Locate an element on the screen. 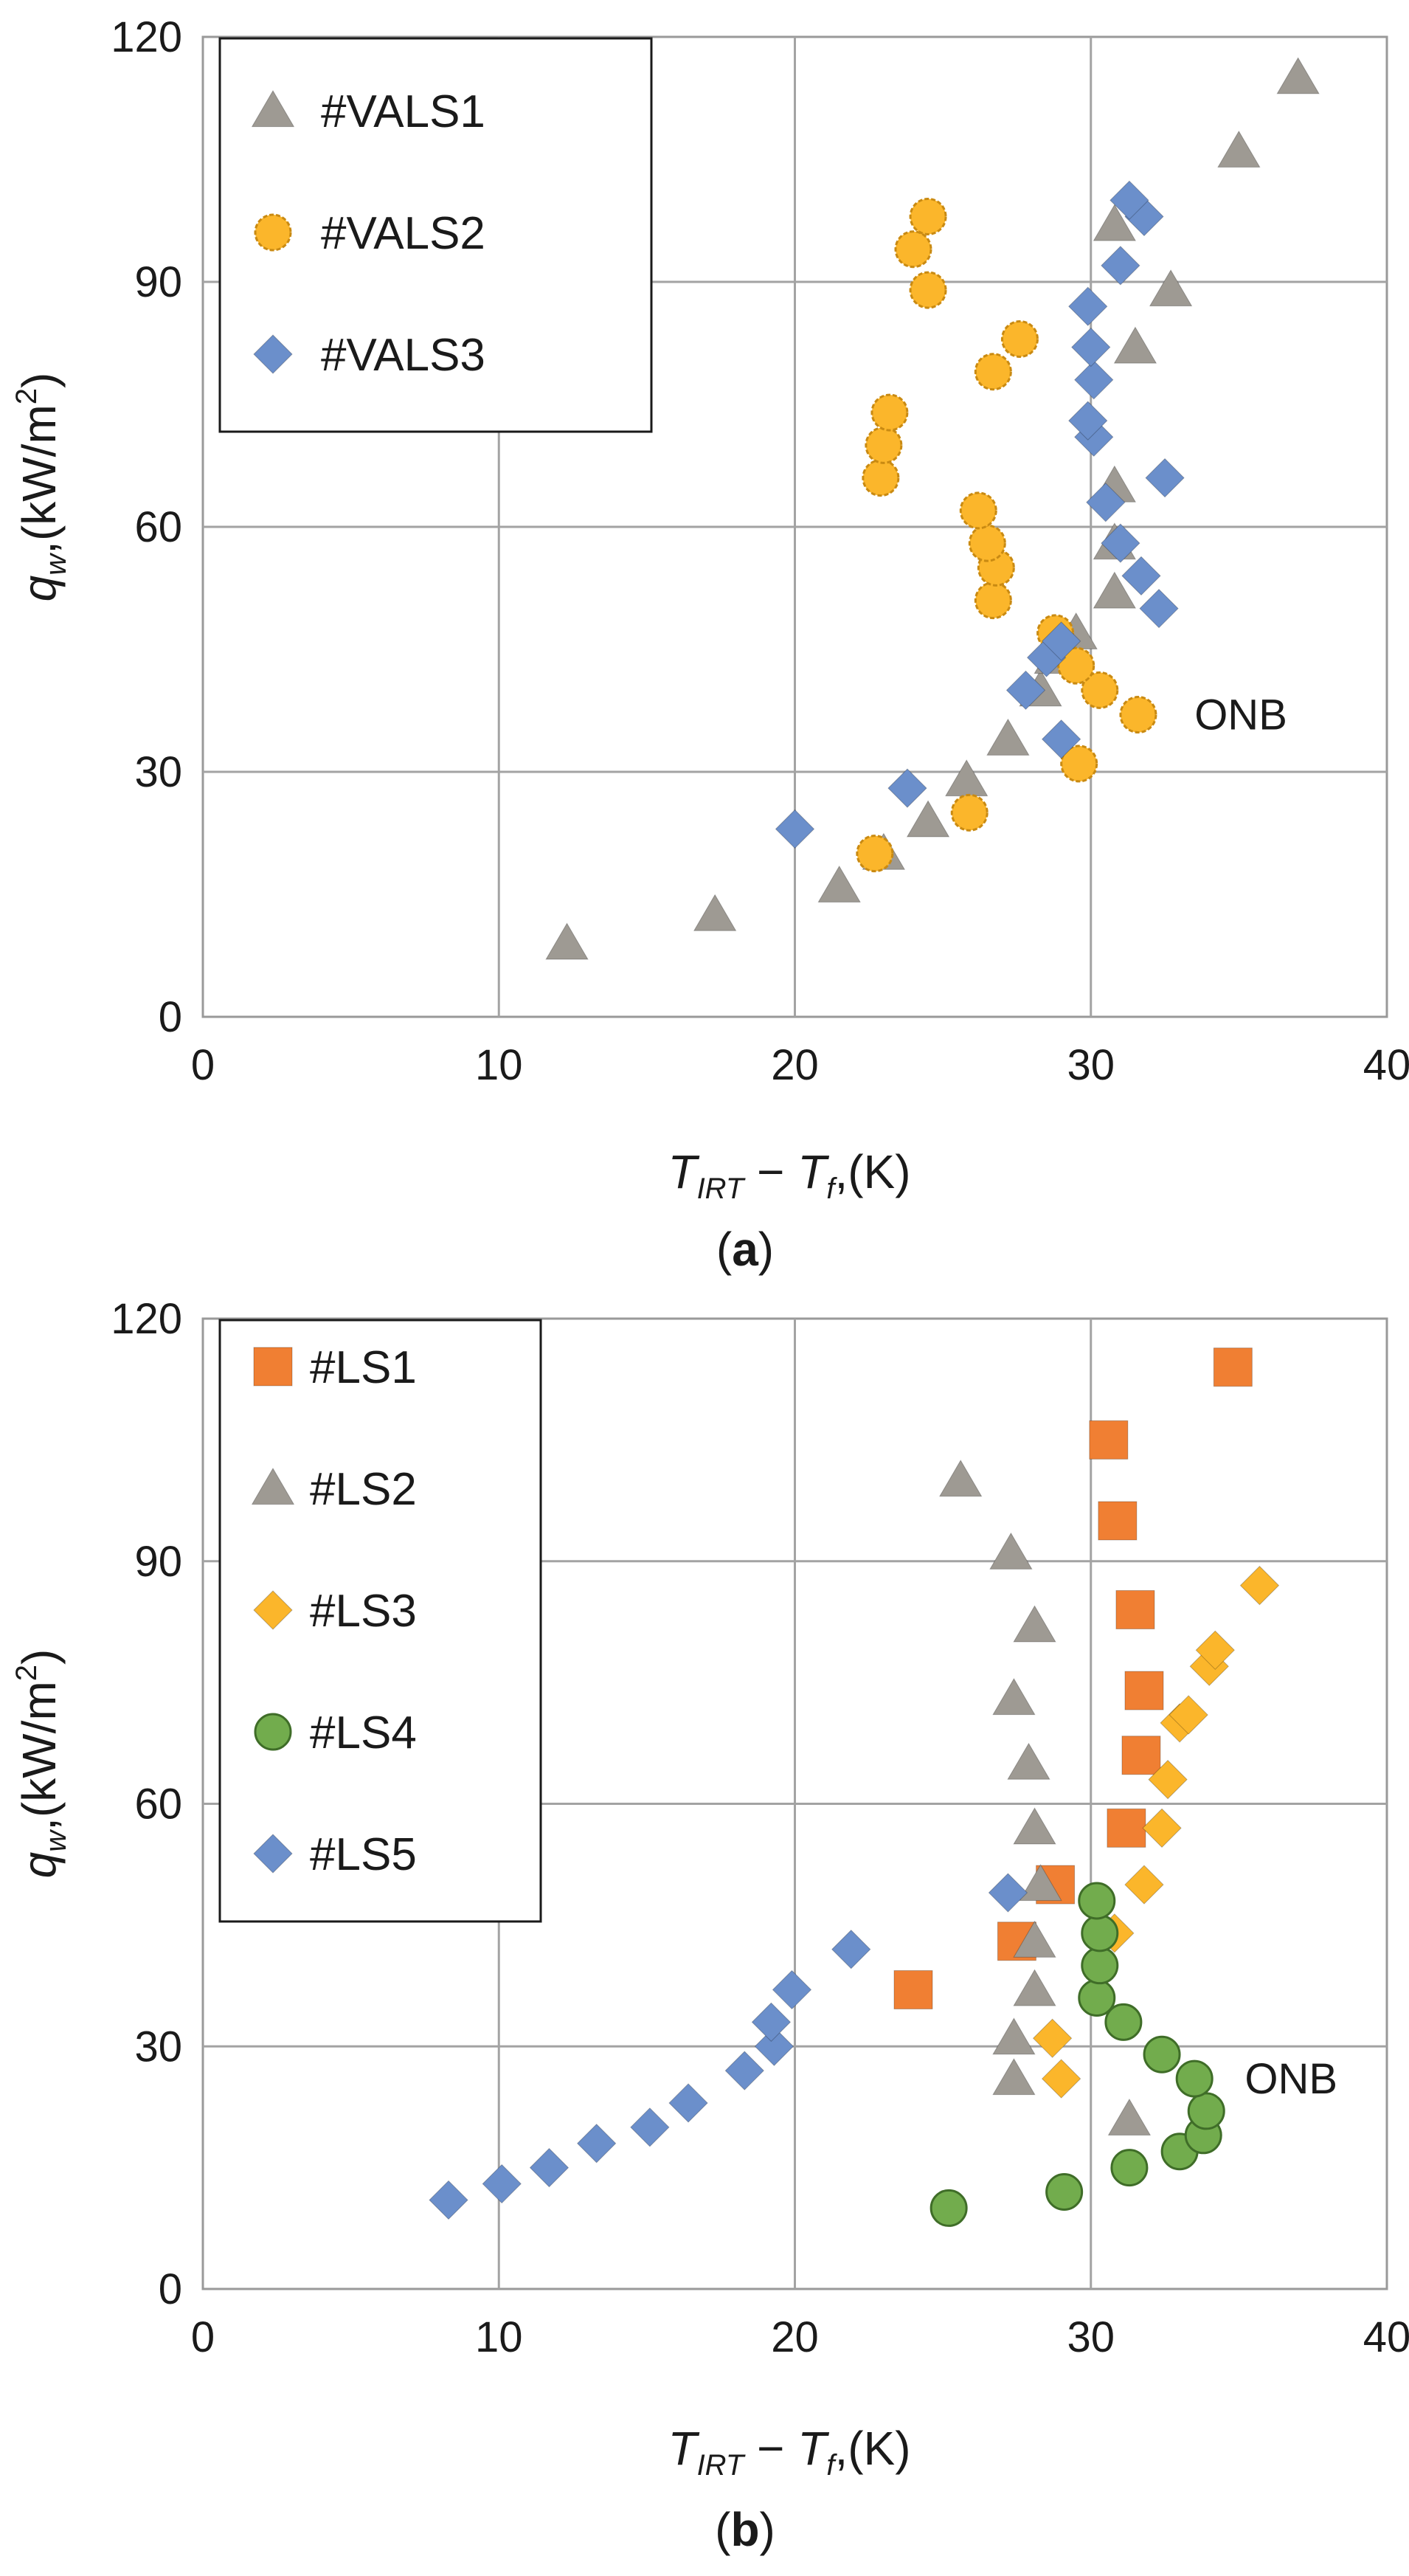 This screenshot has height=2576, width=1409. series-vals3 is located at coordinates (980, 514).